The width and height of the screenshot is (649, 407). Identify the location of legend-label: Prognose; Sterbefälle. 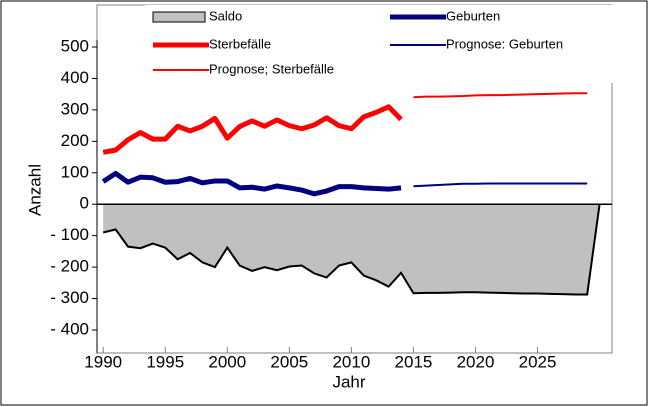
(271, 68).